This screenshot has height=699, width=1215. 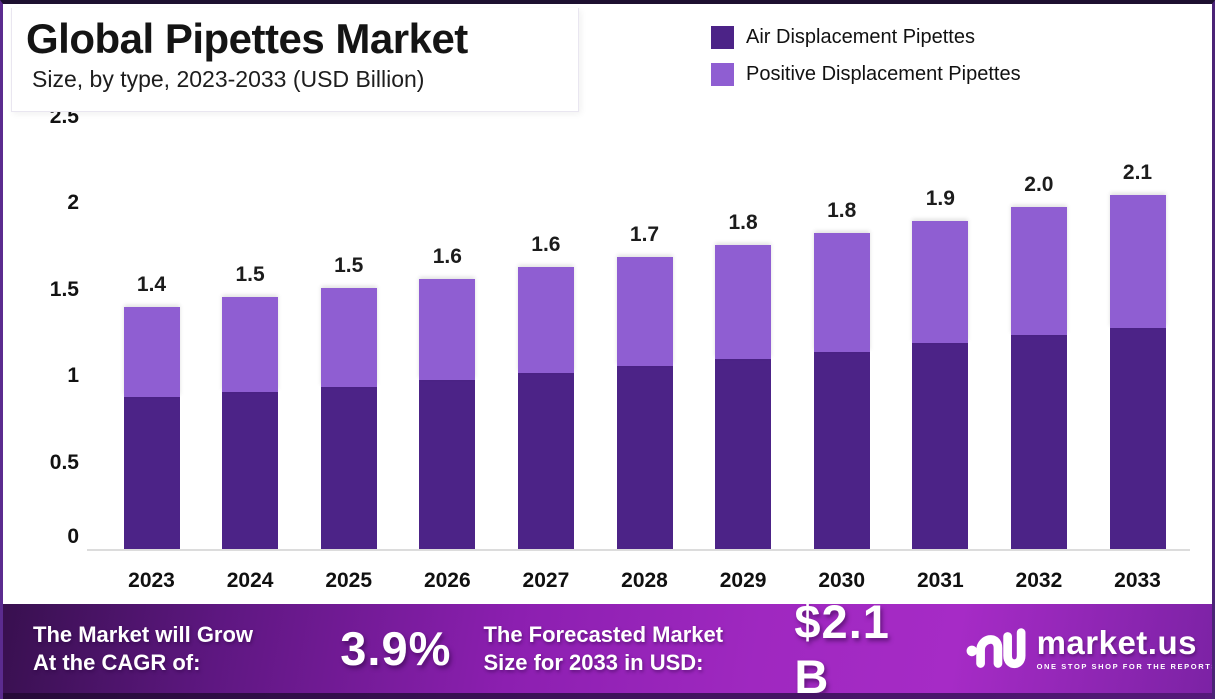 What do you see at coordinates (743, 222) in the screenshot?
I see `bar-total-label-2029: 1.8` at bounding box center [743, 222].